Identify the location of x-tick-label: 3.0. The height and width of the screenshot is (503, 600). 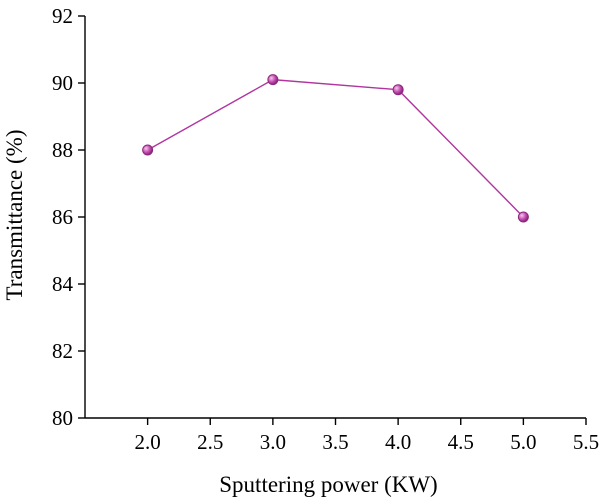
(273, 442).